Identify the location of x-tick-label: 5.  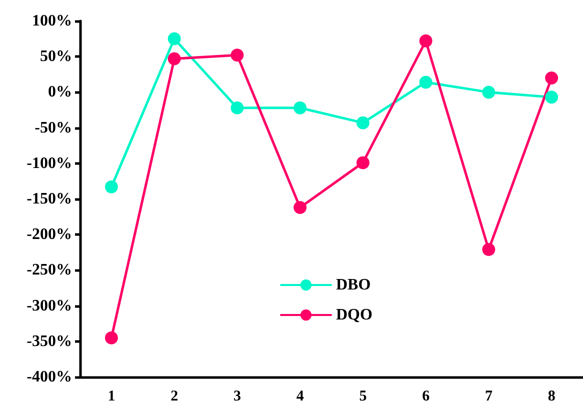
(363, 396).